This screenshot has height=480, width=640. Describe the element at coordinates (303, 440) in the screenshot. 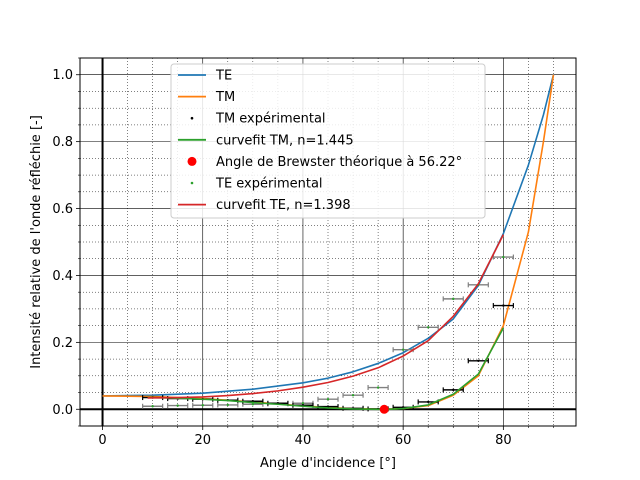

I see `x-tick-label: 40` at that location.